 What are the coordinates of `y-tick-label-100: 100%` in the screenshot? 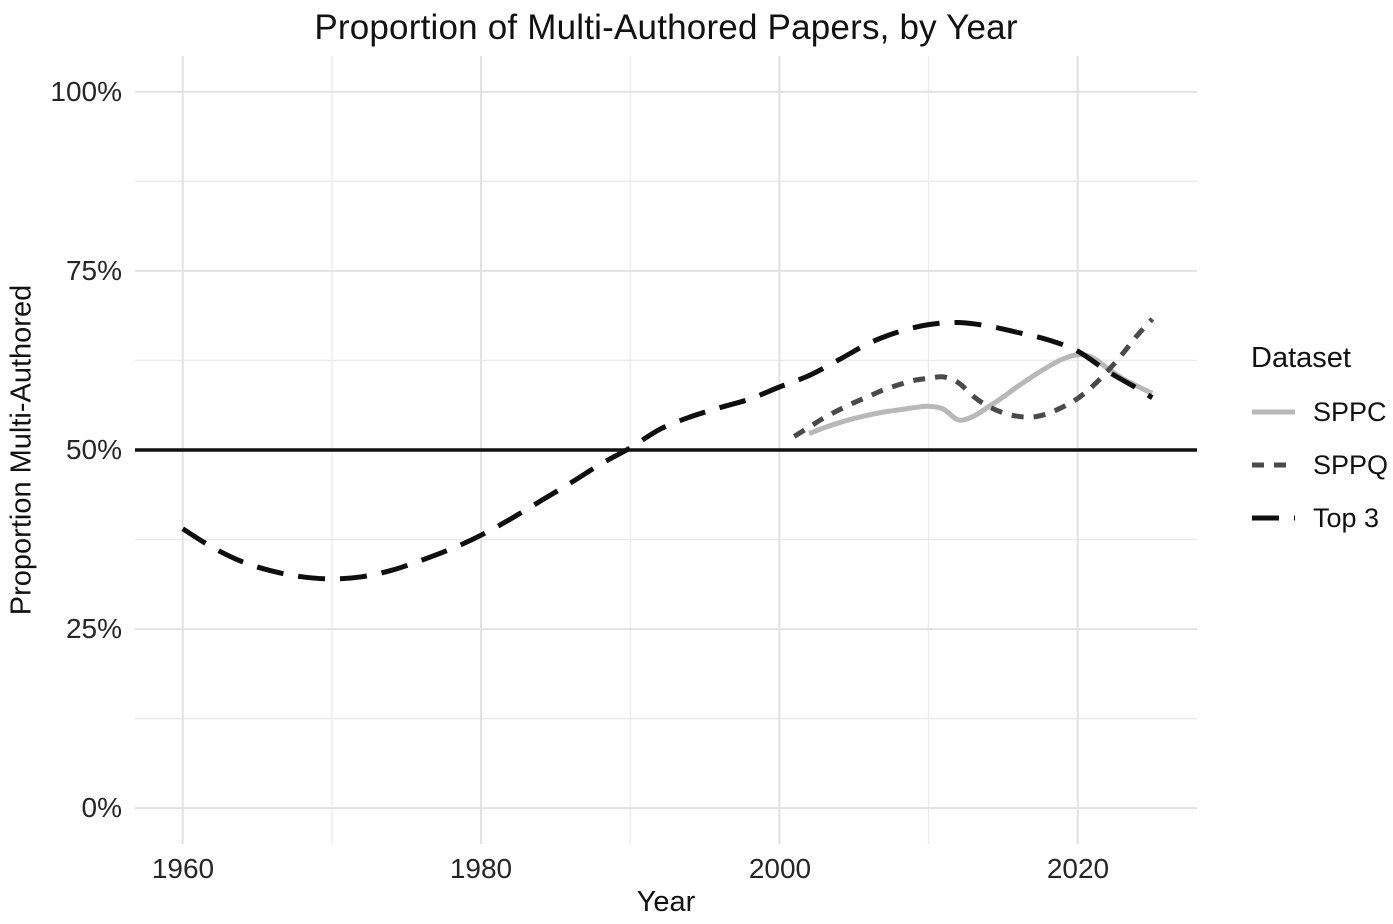 It's located at (86, 91).